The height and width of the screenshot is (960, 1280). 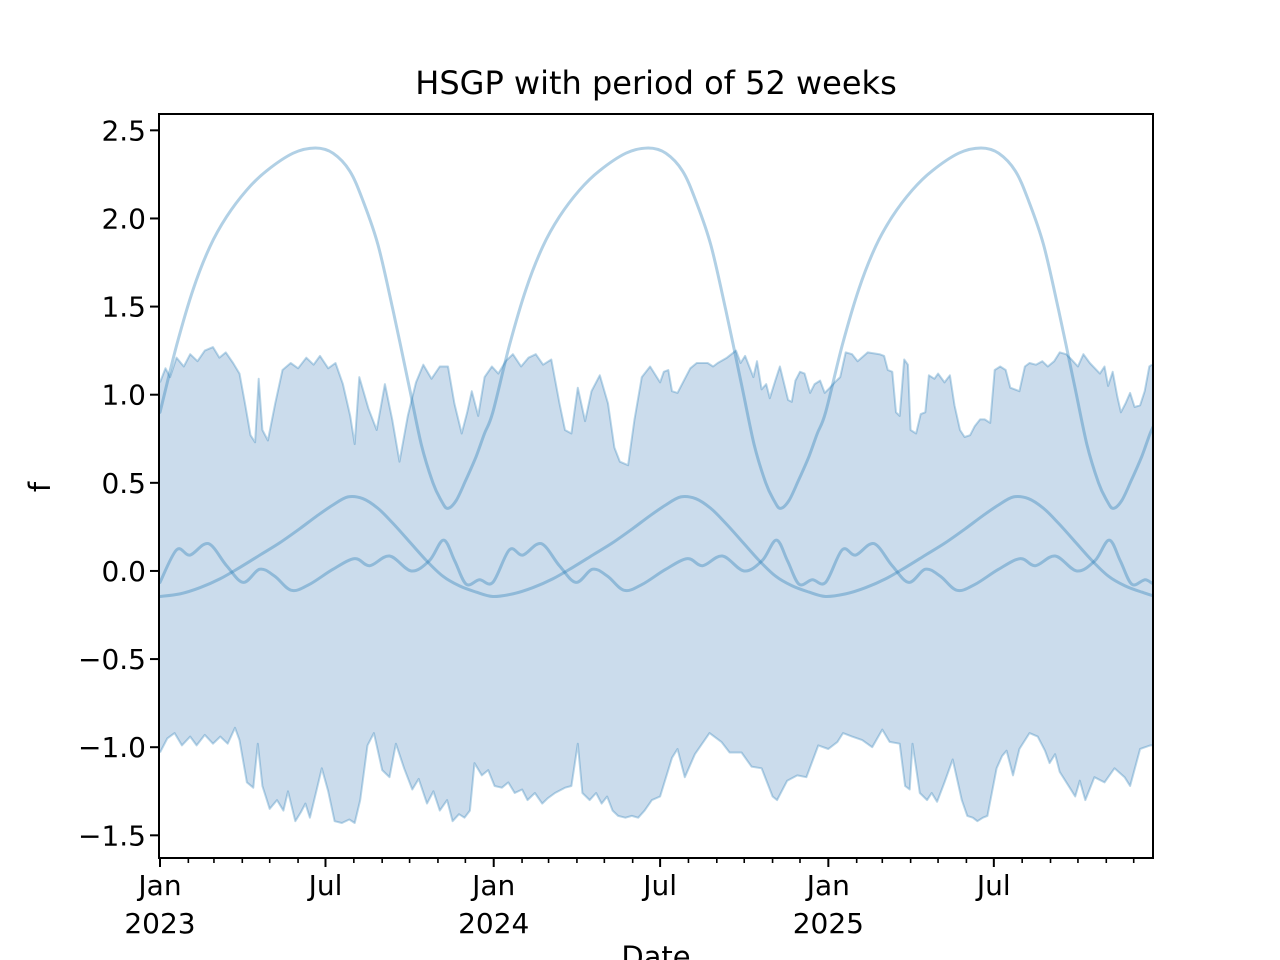 I want to click on x-axis-ticks: Jan 2023 Jul Jan 2024 Jul Jan 2025 Jul, so click(x=629, y=898).